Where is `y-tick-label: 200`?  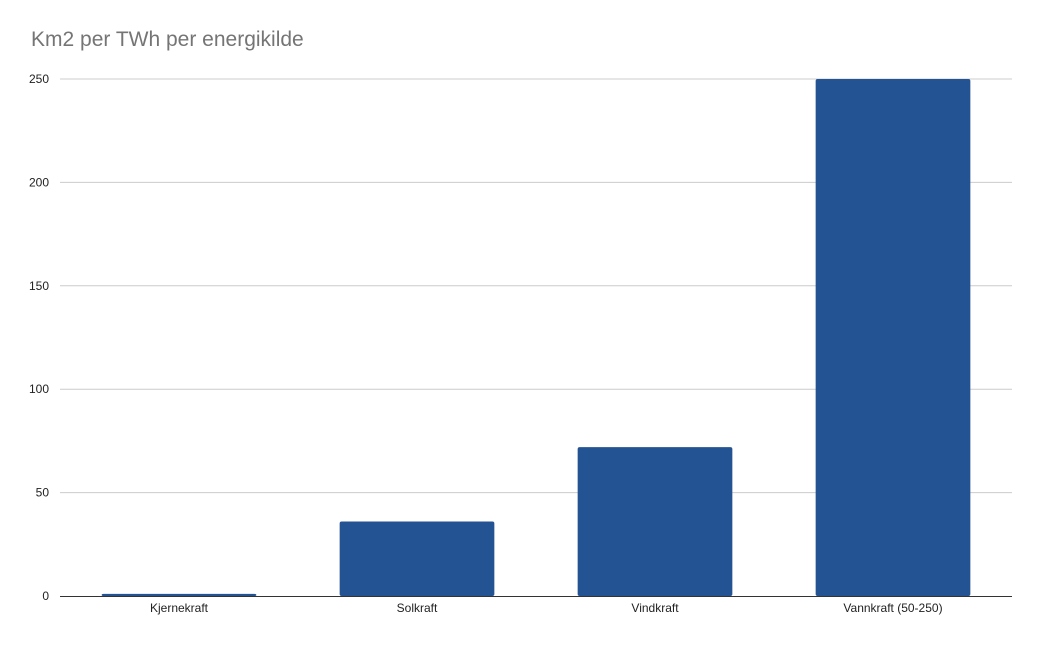
y-tick-label: 200 is located at coordinates (39, 182).